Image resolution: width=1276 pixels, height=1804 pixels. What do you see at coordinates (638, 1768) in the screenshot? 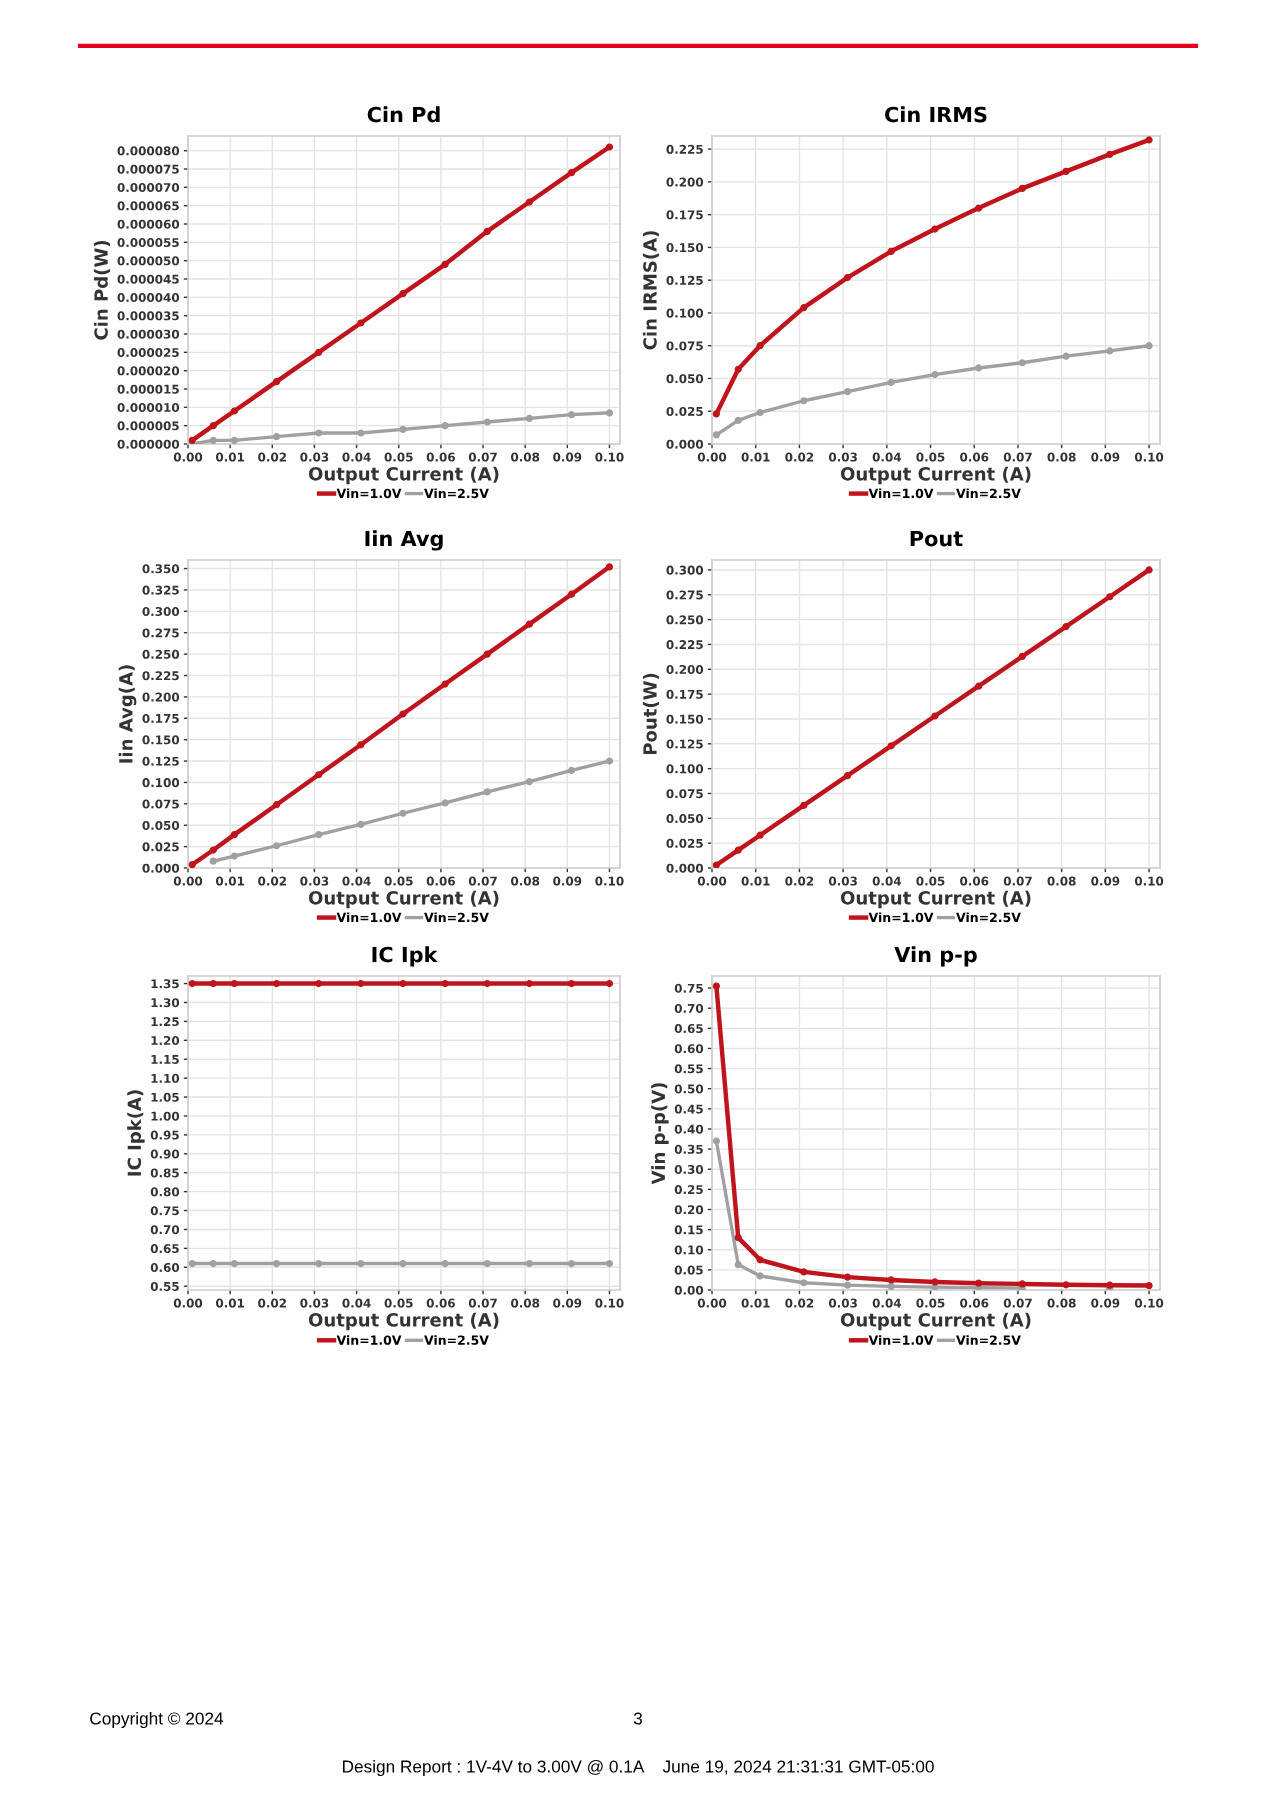
I see `text: Design Report : 1V-4V to 3.00V @ 0.1A June 19, 2024 21:31:31 GMT-05:00` at bounding box center [638, 1768].